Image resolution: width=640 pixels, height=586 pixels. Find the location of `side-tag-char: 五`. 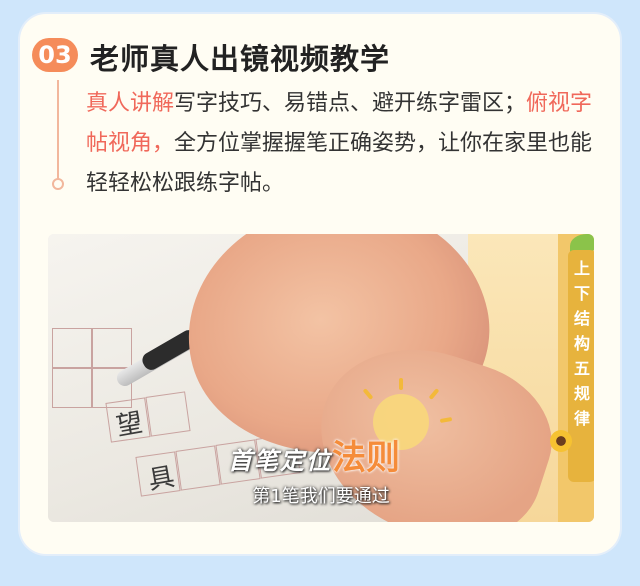

side-tag-char: 五 is located at coordinates (581, 368).